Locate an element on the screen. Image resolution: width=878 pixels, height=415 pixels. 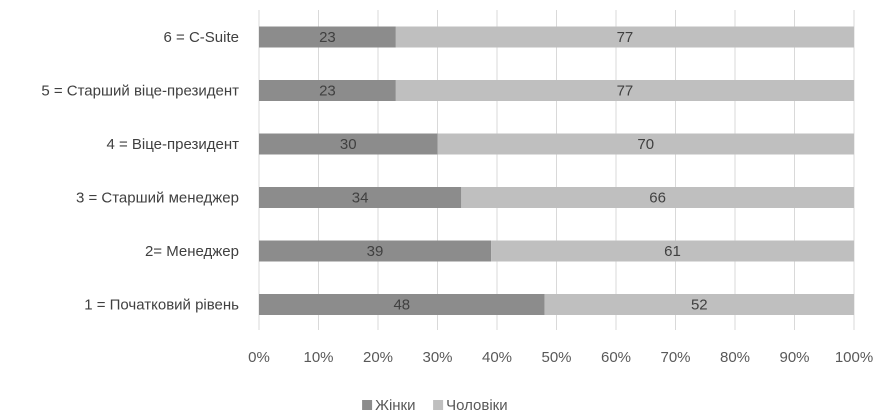
data-label: 52 is located at coordinates (699, 305).